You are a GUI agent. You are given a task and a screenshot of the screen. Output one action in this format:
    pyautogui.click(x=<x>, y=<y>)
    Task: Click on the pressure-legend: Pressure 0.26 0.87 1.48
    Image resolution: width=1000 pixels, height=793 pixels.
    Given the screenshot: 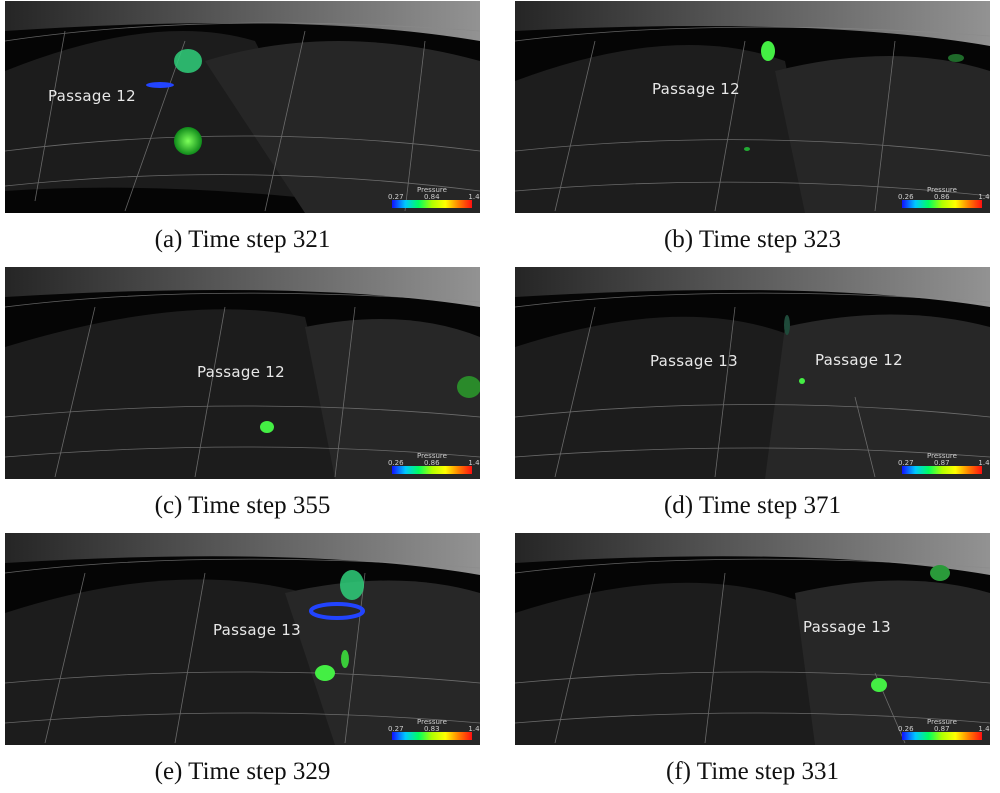 What is the action you would take?
    pyautogui.click(x=944, y=729)
    